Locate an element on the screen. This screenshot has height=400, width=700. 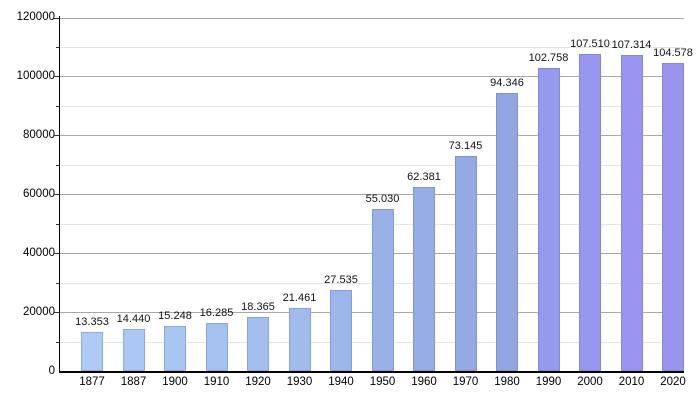
value-label-1910: 16.285 is located at coordinates (216, 313).